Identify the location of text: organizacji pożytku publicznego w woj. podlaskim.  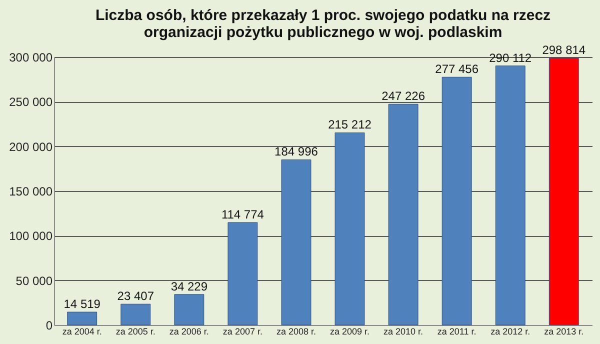
(323, 33).